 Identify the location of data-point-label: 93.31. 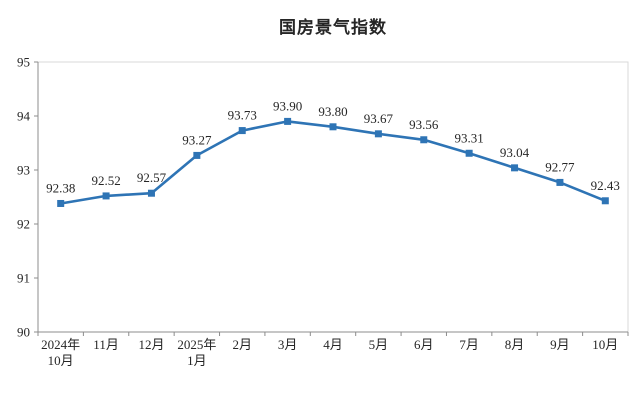
(469, 137).